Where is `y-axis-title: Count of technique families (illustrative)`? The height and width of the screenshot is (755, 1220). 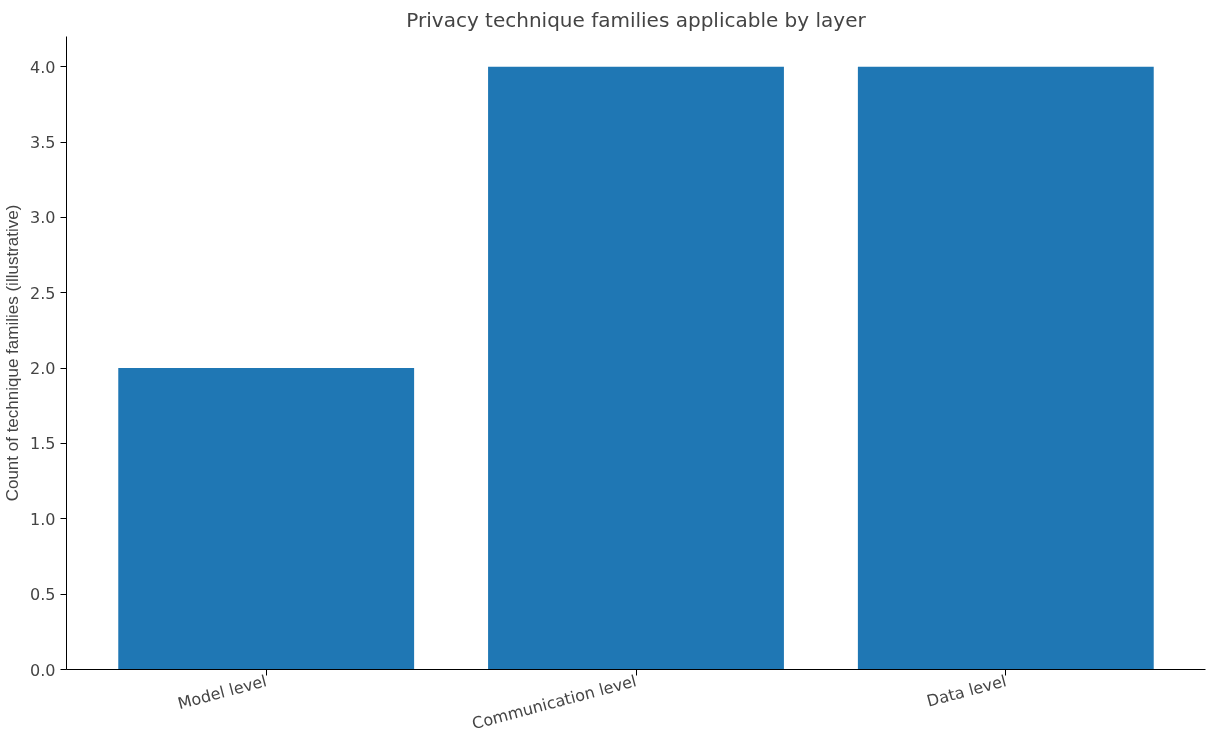
y-axis-title: Count of technique families (illustrative) is located at coordinates (13, 353).